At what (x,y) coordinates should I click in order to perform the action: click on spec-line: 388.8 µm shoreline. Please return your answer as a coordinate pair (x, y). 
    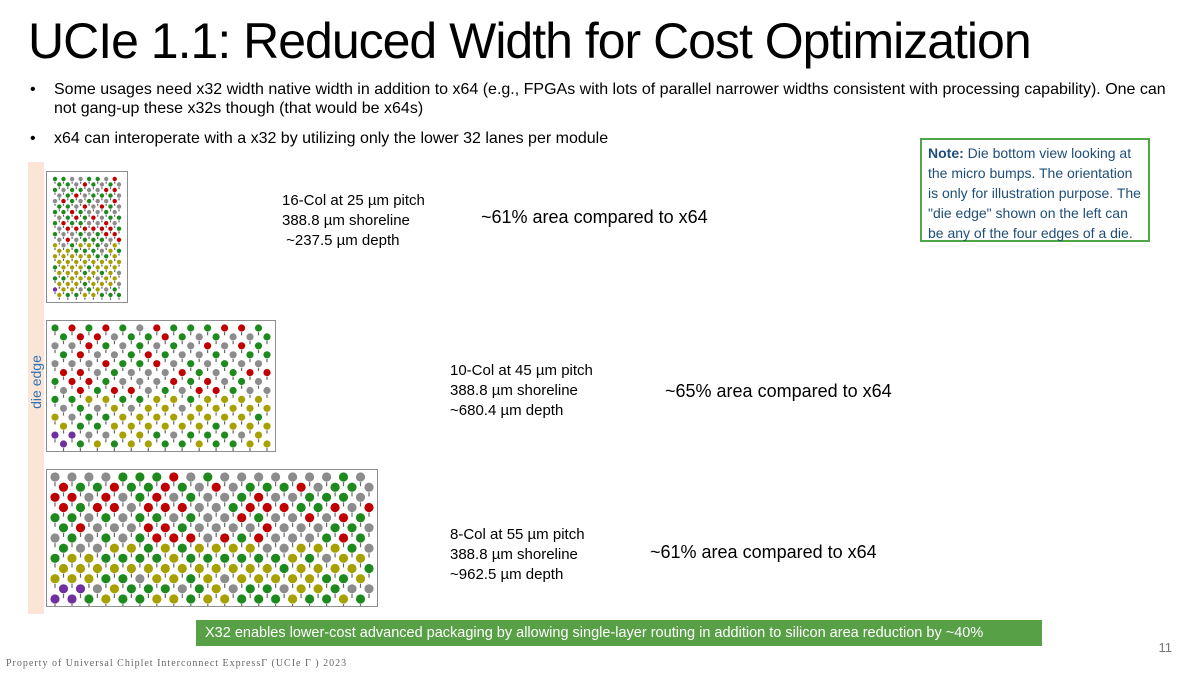
    Looking at the image, I should click on (514, 554).